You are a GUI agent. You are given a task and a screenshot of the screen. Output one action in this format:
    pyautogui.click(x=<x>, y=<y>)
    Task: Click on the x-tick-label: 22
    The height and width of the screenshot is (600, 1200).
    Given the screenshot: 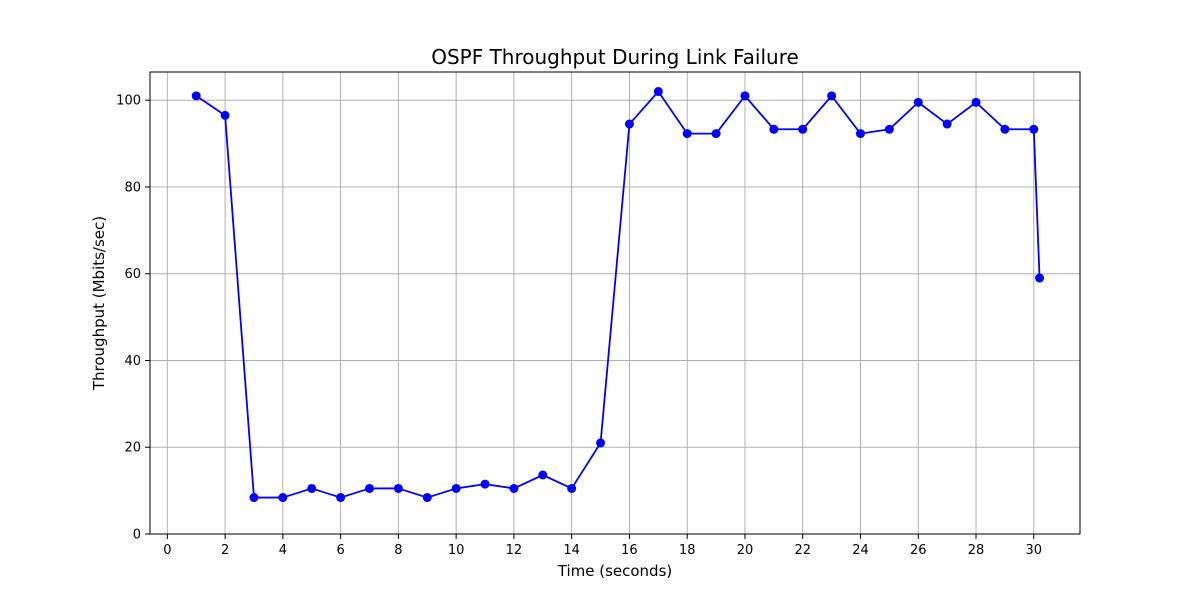 What is the action you would take?
    pyautogui.click(x=802, y=550)
    